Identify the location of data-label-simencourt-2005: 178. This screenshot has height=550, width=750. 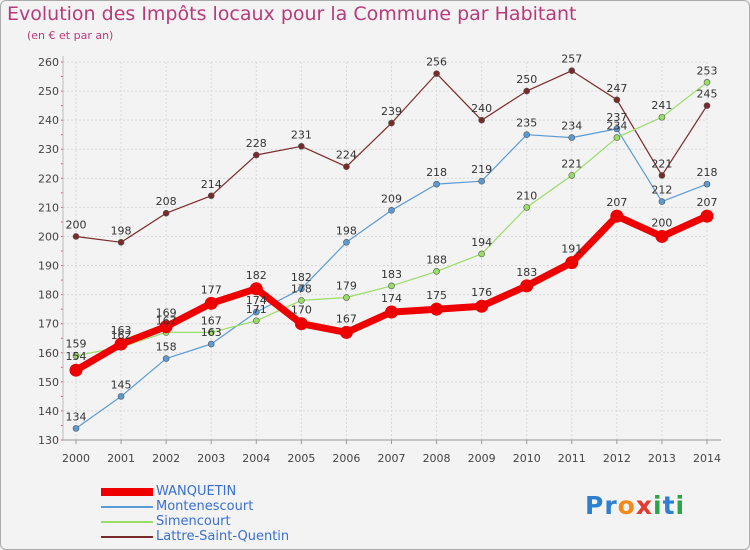
(301, 288).